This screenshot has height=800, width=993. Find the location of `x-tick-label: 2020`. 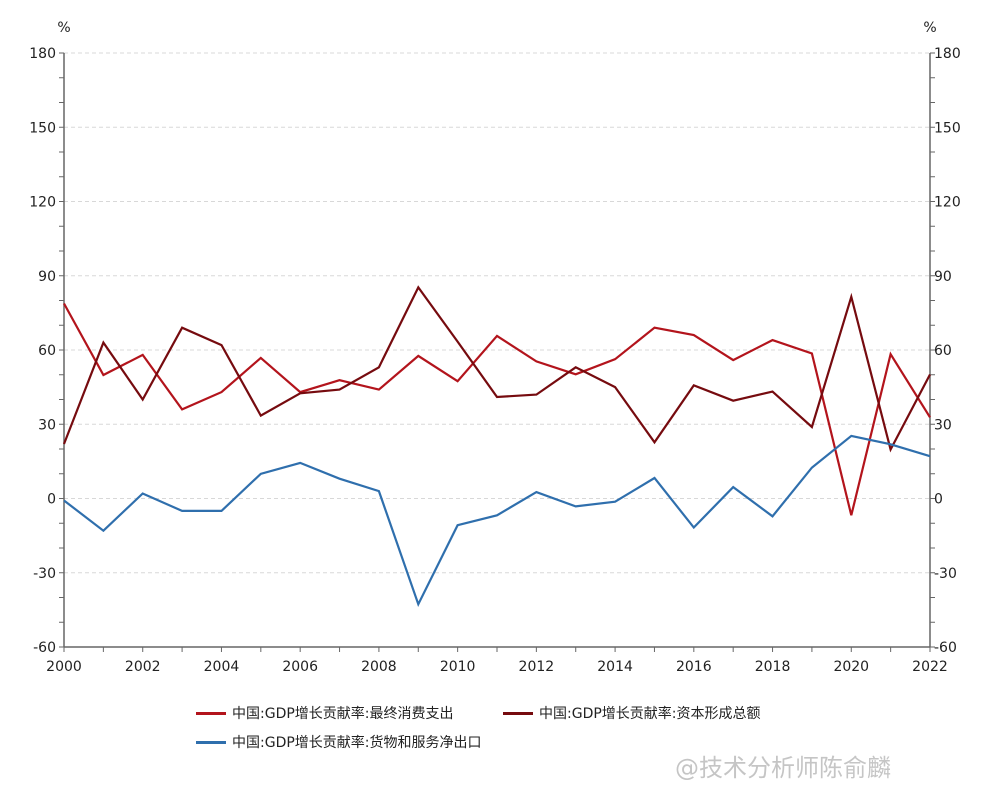

x-tick-label: 2020 is located at coordinates (851, 667).